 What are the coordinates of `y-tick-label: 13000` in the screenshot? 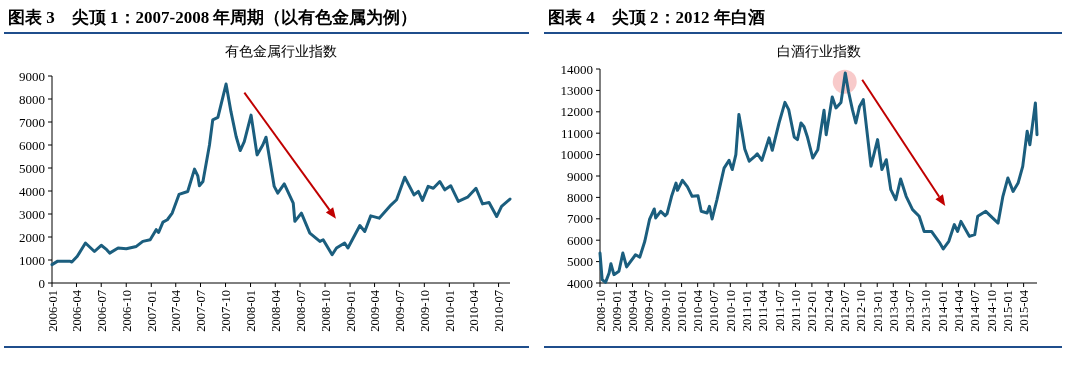 It's located at (576, 90).